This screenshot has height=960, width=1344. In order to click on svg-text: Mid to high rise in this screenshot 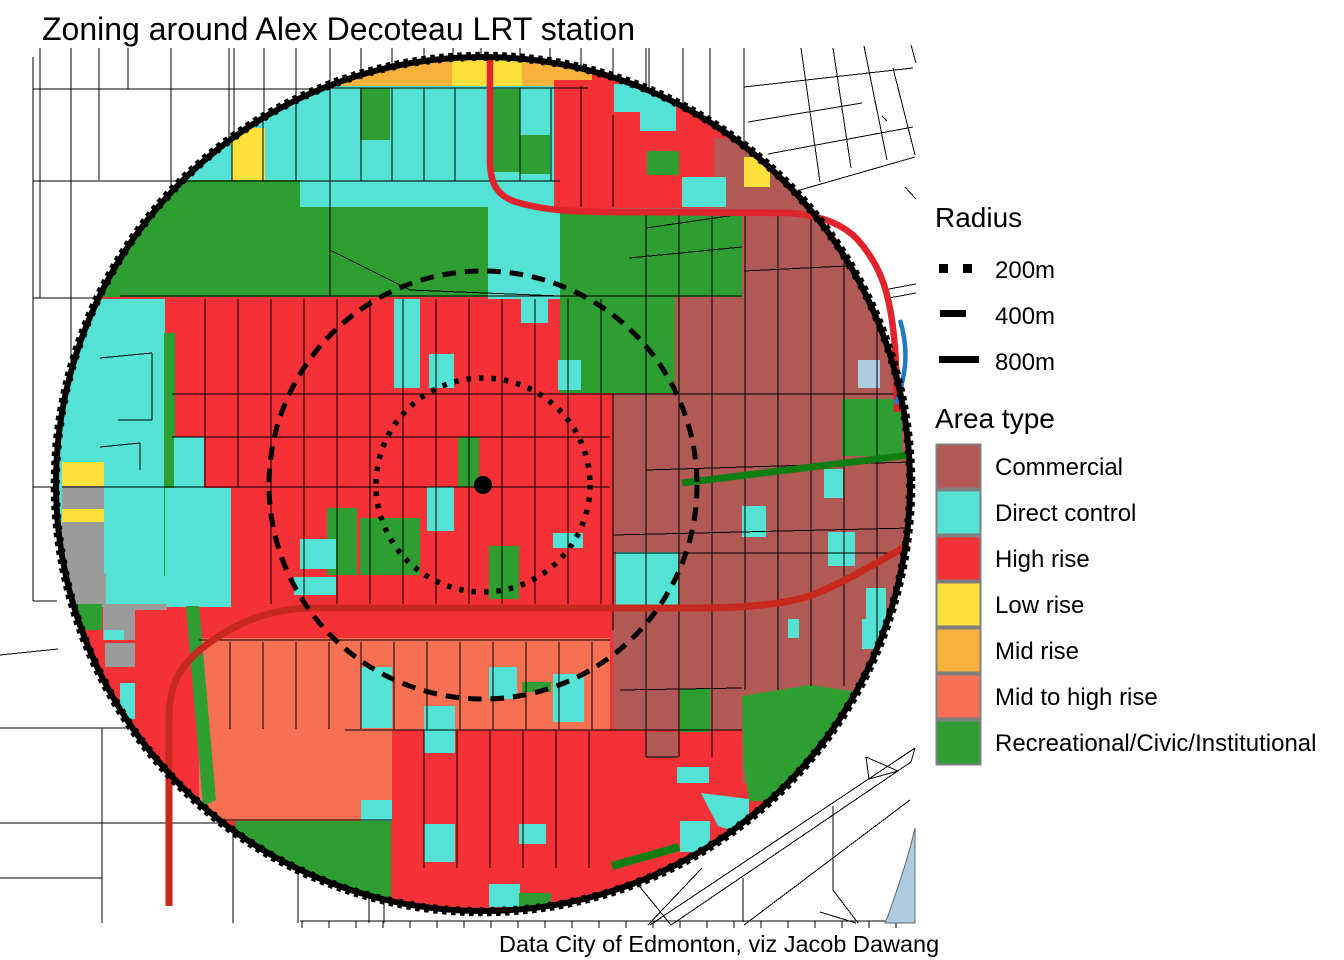, I will do `click(1076, 697)`.